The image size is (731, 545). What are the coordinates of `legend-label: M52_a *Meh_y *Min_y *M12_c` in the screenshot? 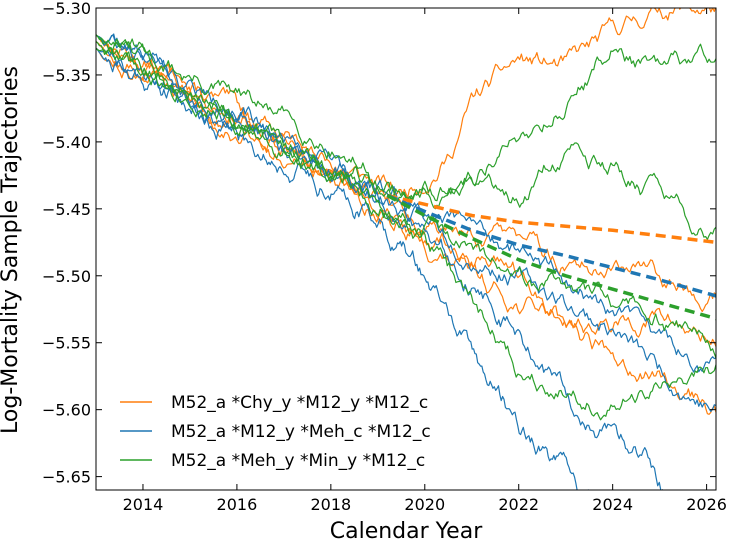 It's located at (298, 461).